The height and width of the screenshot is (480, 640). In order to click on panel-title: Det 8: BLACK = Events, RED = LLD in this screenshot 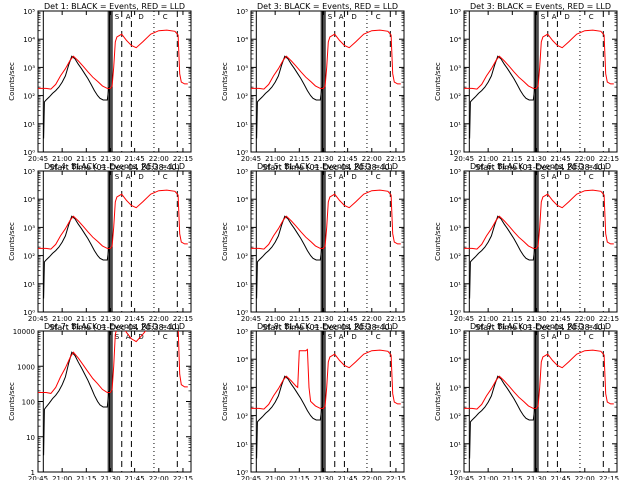, I will do `click(327, 326)`.